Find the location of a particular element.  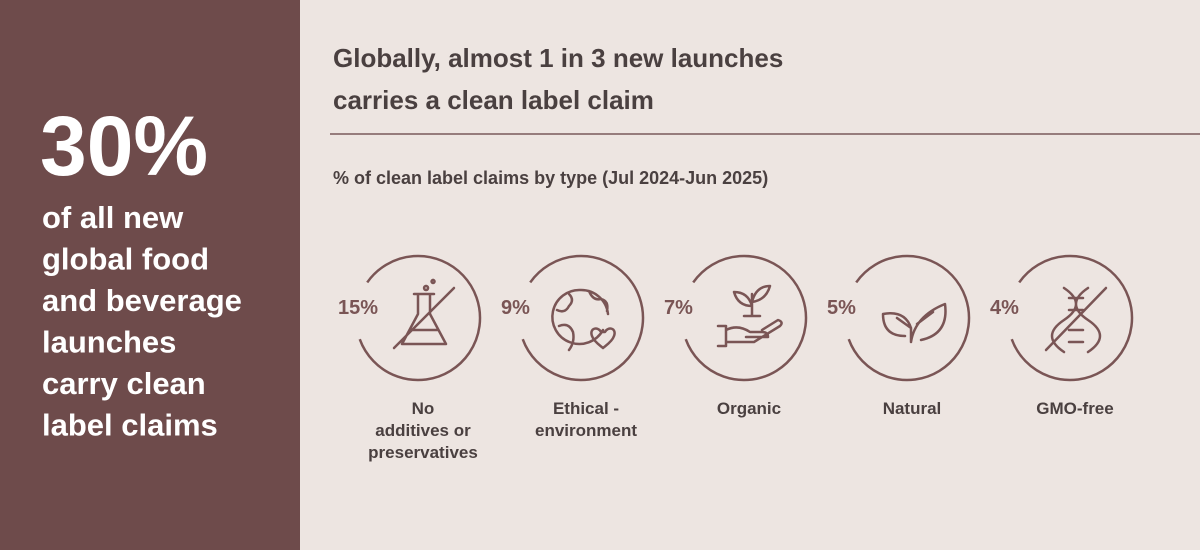

claim-label: environment is located at coordinates (586, 430).